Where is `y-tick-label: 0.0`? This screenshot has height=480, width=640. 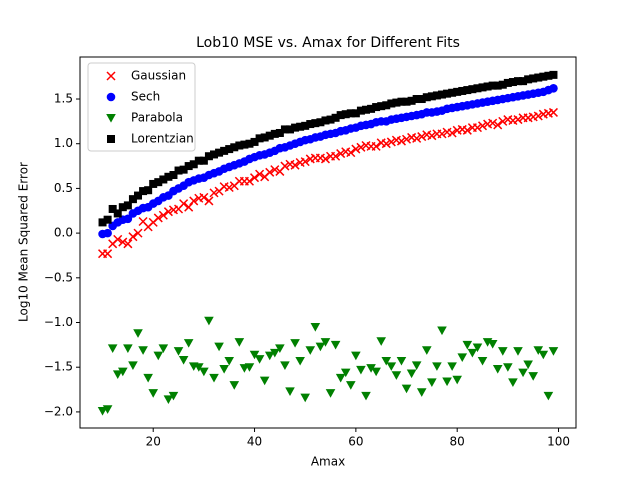
y-tick-label: 0.0 is located at coordinates (63, 233).